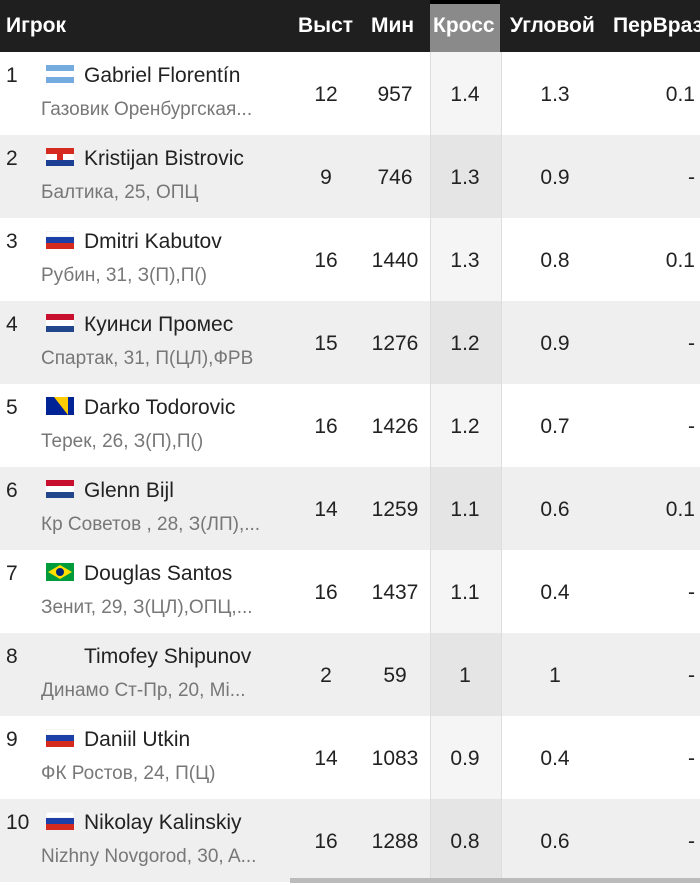  What do you see at coordinates (124, 275) in the screenshot?
I see `player-club-info: Рубин, 31, З(П),П()` at bounding box center [124, 275].